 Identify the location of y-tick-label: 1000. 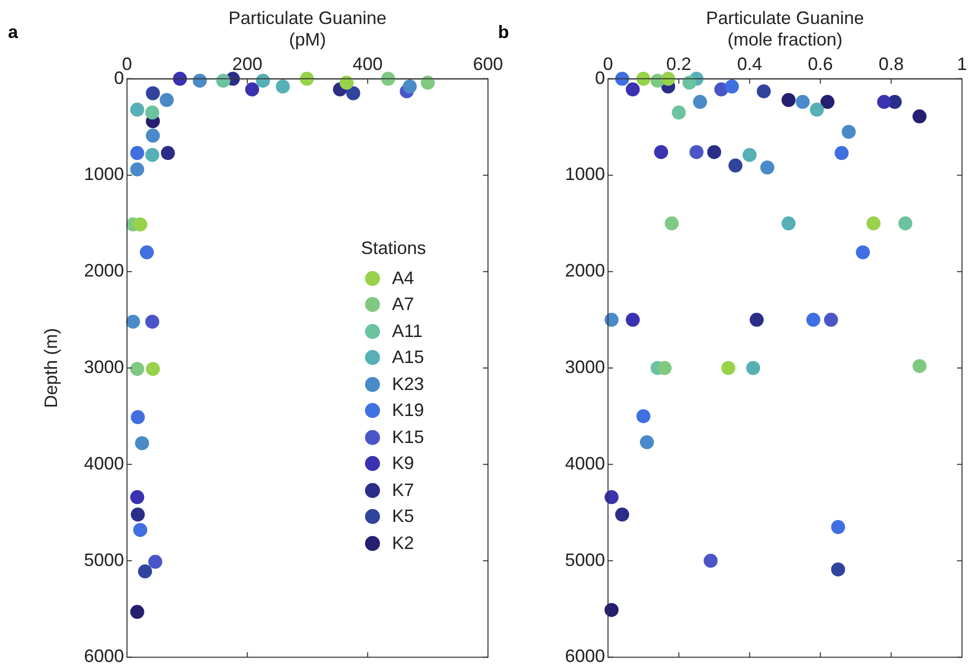
(584, 174).